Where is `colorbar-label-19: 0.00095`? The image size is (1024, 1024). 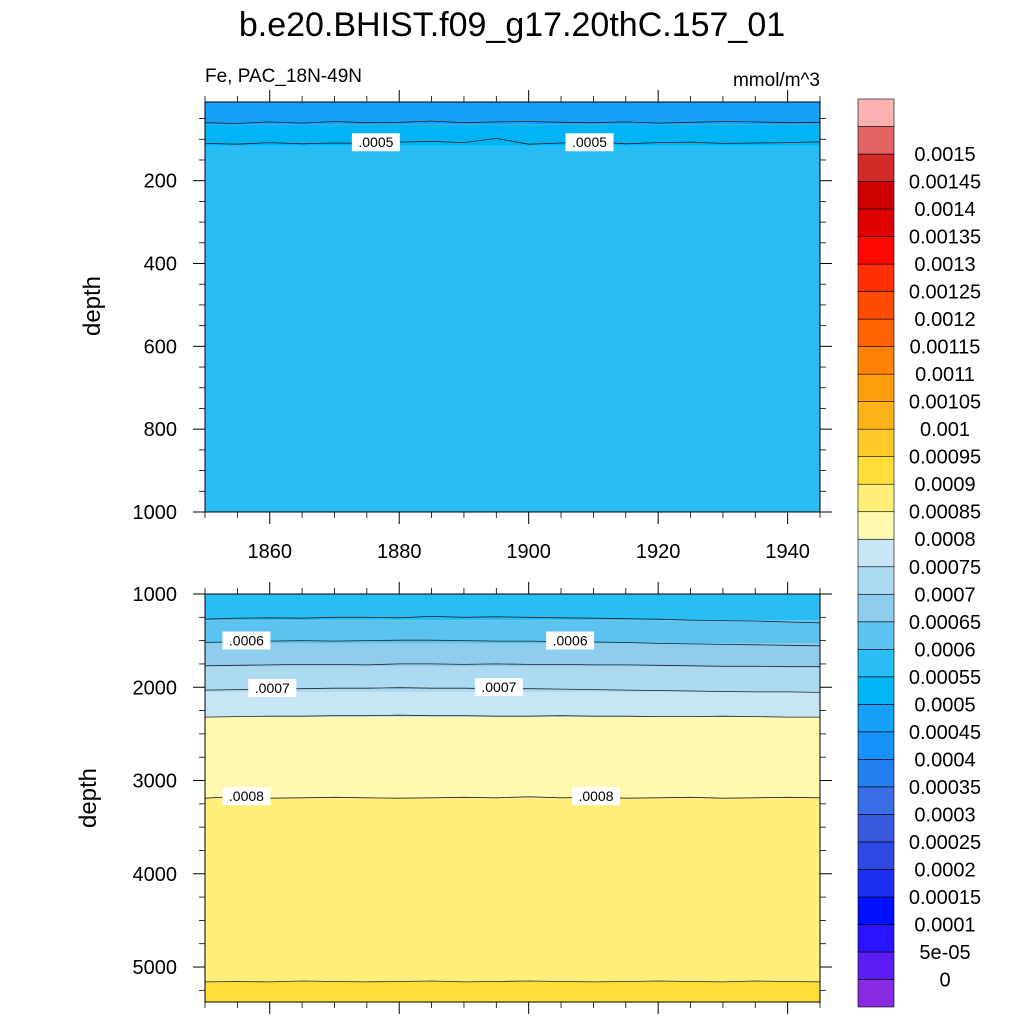 colorbar-label-19: 0.00095 is located at coordinates (945, 458).